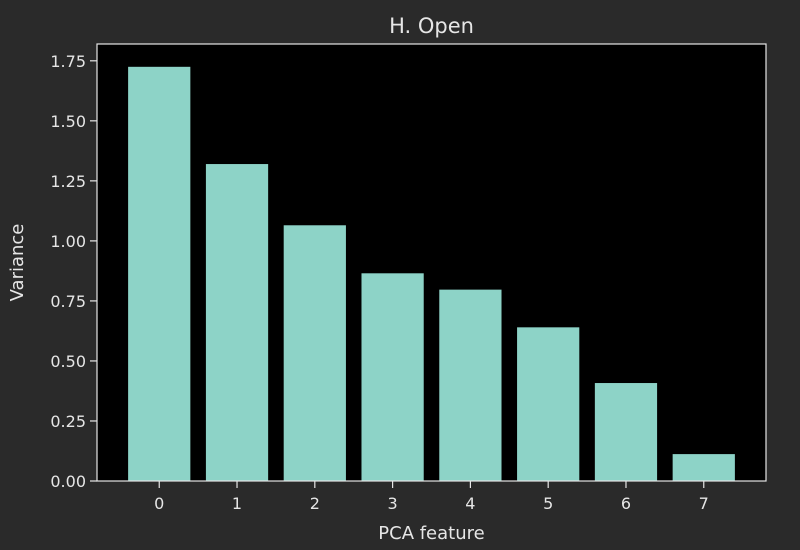 The width and height of the screenshot is (800, 550). What do you see at coordinates (73, 271) in the screenshot?
I see `y-axis-ticks: 0.00 0.25 0.50 0.75 1.00 1.25 1.50 1.75` at bounding box center [73, 271].